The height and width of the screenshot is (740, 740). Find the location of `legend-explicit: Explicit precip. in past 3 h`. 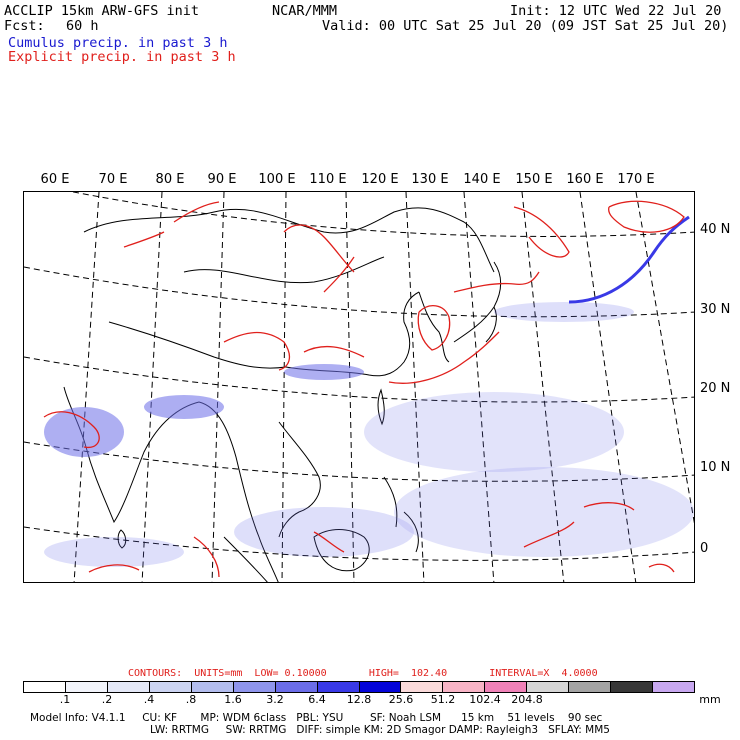

legend-explicit: Explicit precip. in past 3 h is located at coordinates (122, 57).